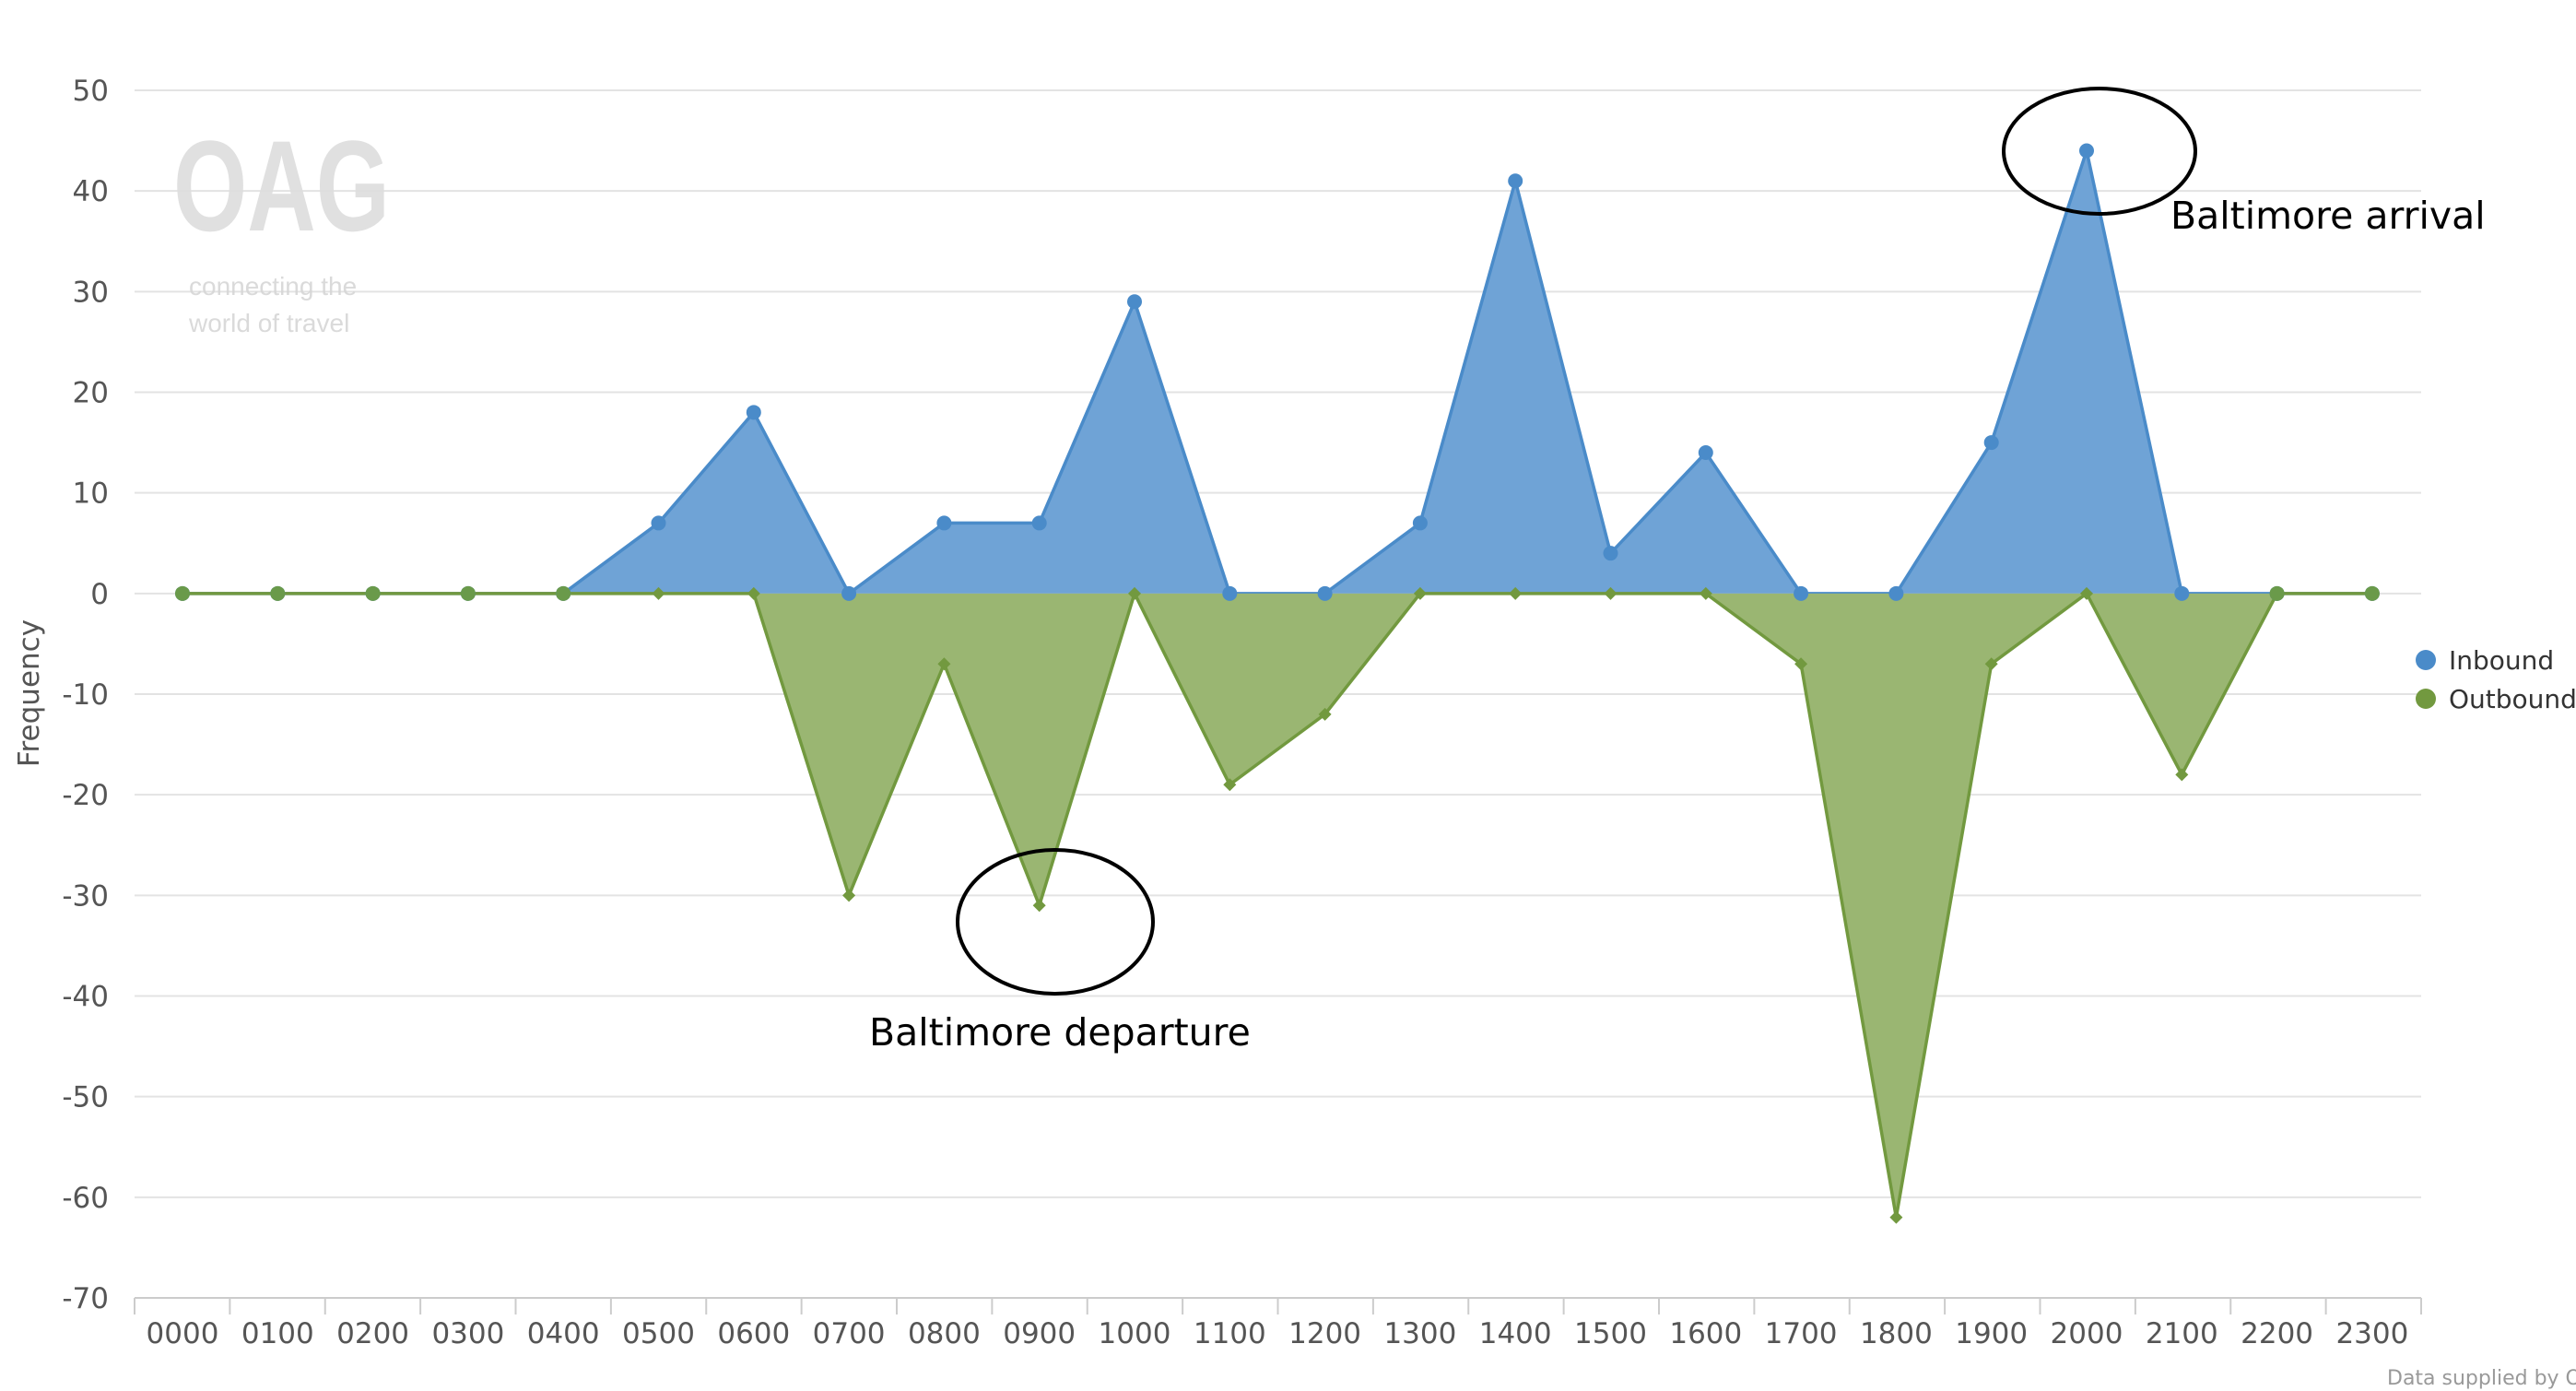 The image size is (2576, 1391). Describe the element at coordinates (467, 1333) in the screenshot. I see `x-tick-label: 0300` at that location.